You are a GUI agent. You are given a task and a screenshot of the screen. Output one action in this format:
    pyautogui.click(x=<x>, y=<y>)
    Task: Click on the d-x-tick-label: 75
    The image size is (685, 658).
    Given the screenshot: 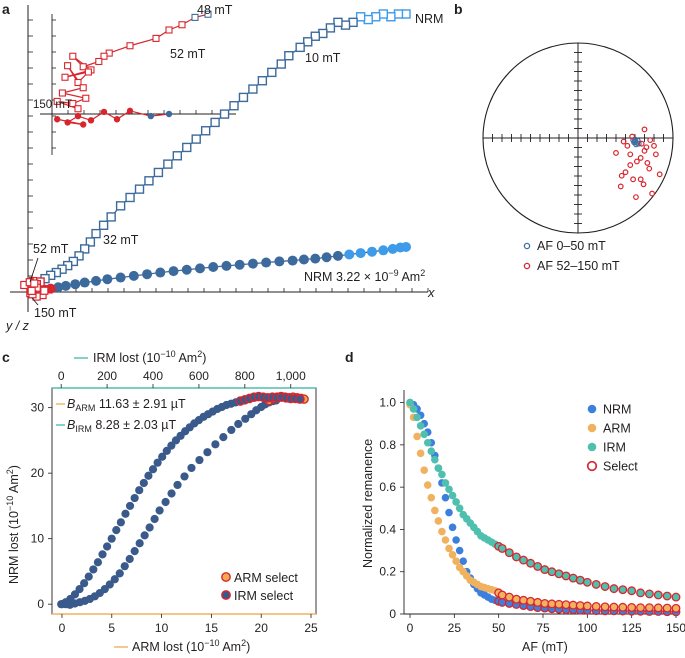 What is the action you would take?
    pyautogui.click(x=543, y=628)
    